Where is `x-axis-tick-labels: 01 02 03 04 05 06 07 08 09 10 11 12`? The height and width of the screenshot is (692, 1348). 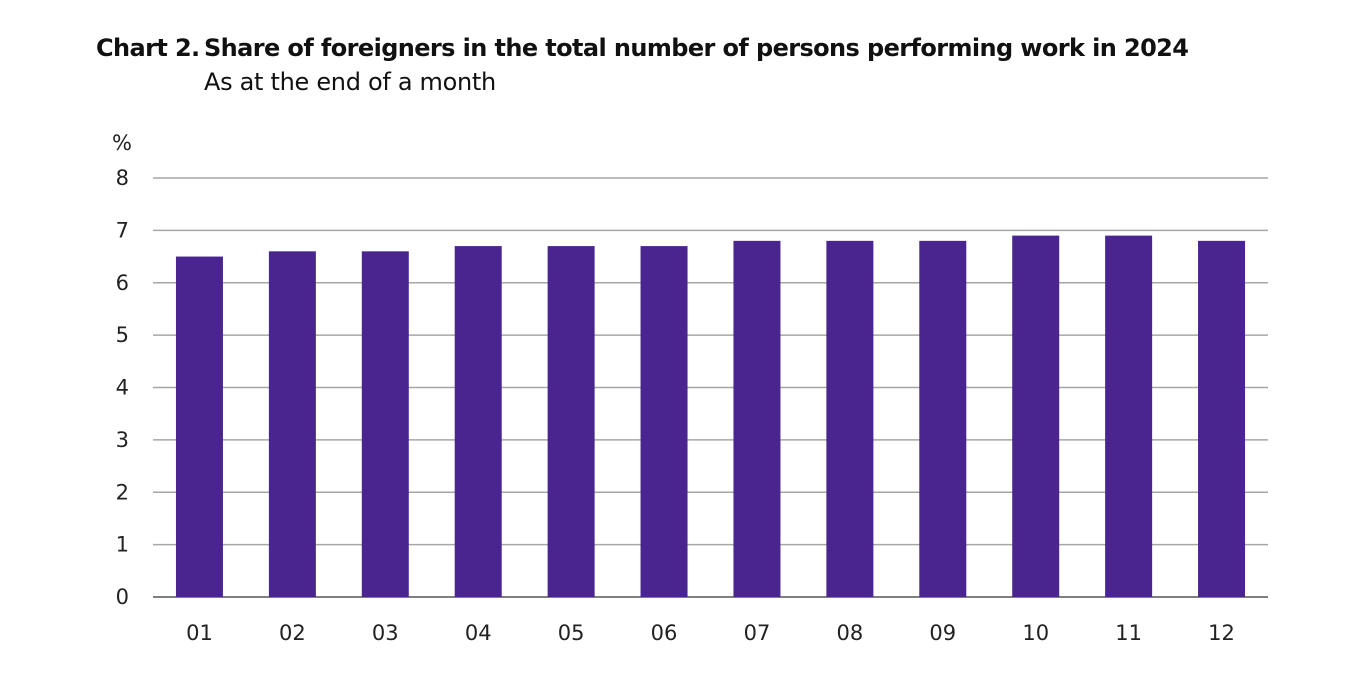 x-axis-tick-labels: 01 02 03 04 05 06 07 08 09 10 11 12 is located at coordinates (710, 633).